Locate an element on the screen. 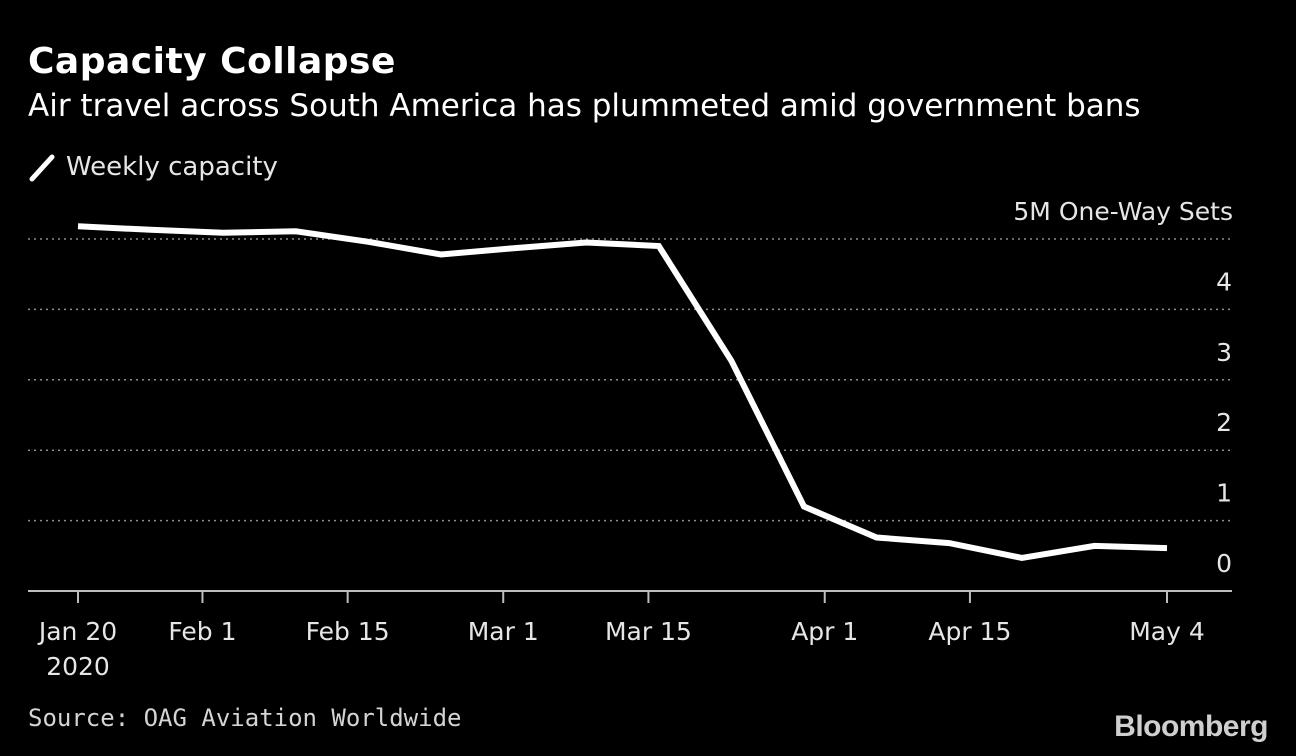 This screenshot has width=1296, height=756. legend-label: Weekly capacity is located at coordinates (172, 167).